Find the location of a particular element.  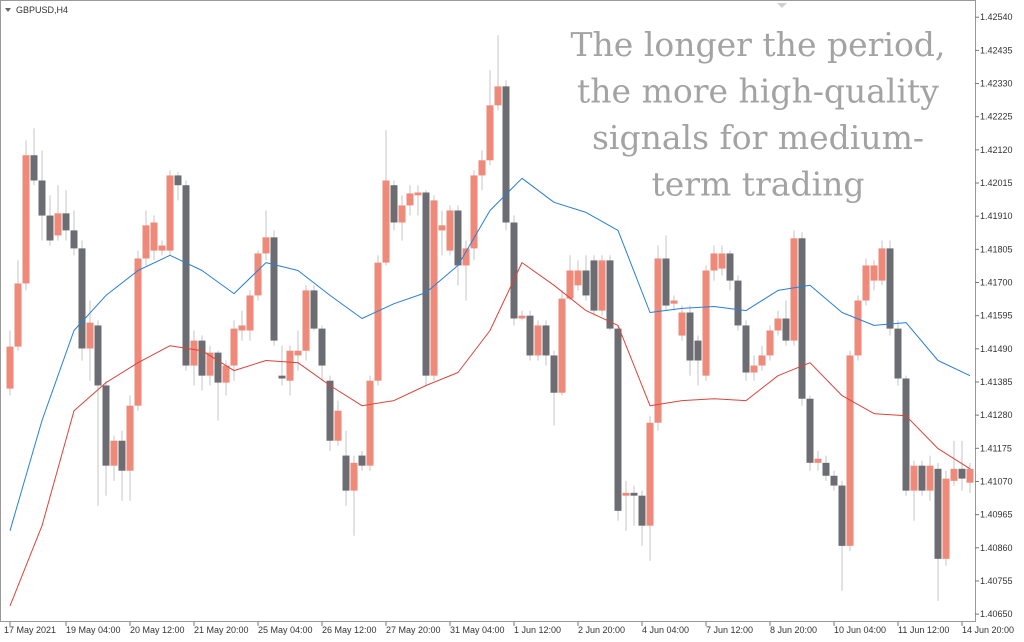

x-tick-label: 8 Jun 20:00 is located at coordinates (793, 630).